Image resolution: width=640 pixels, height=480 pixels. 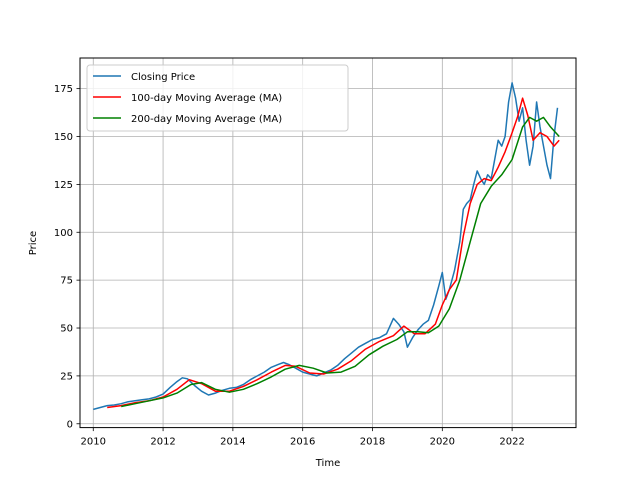 What do you see at coordinates (66, 376) in the screenshot?
I see `y-tick-label: 25` at bounding box center [66, 376].